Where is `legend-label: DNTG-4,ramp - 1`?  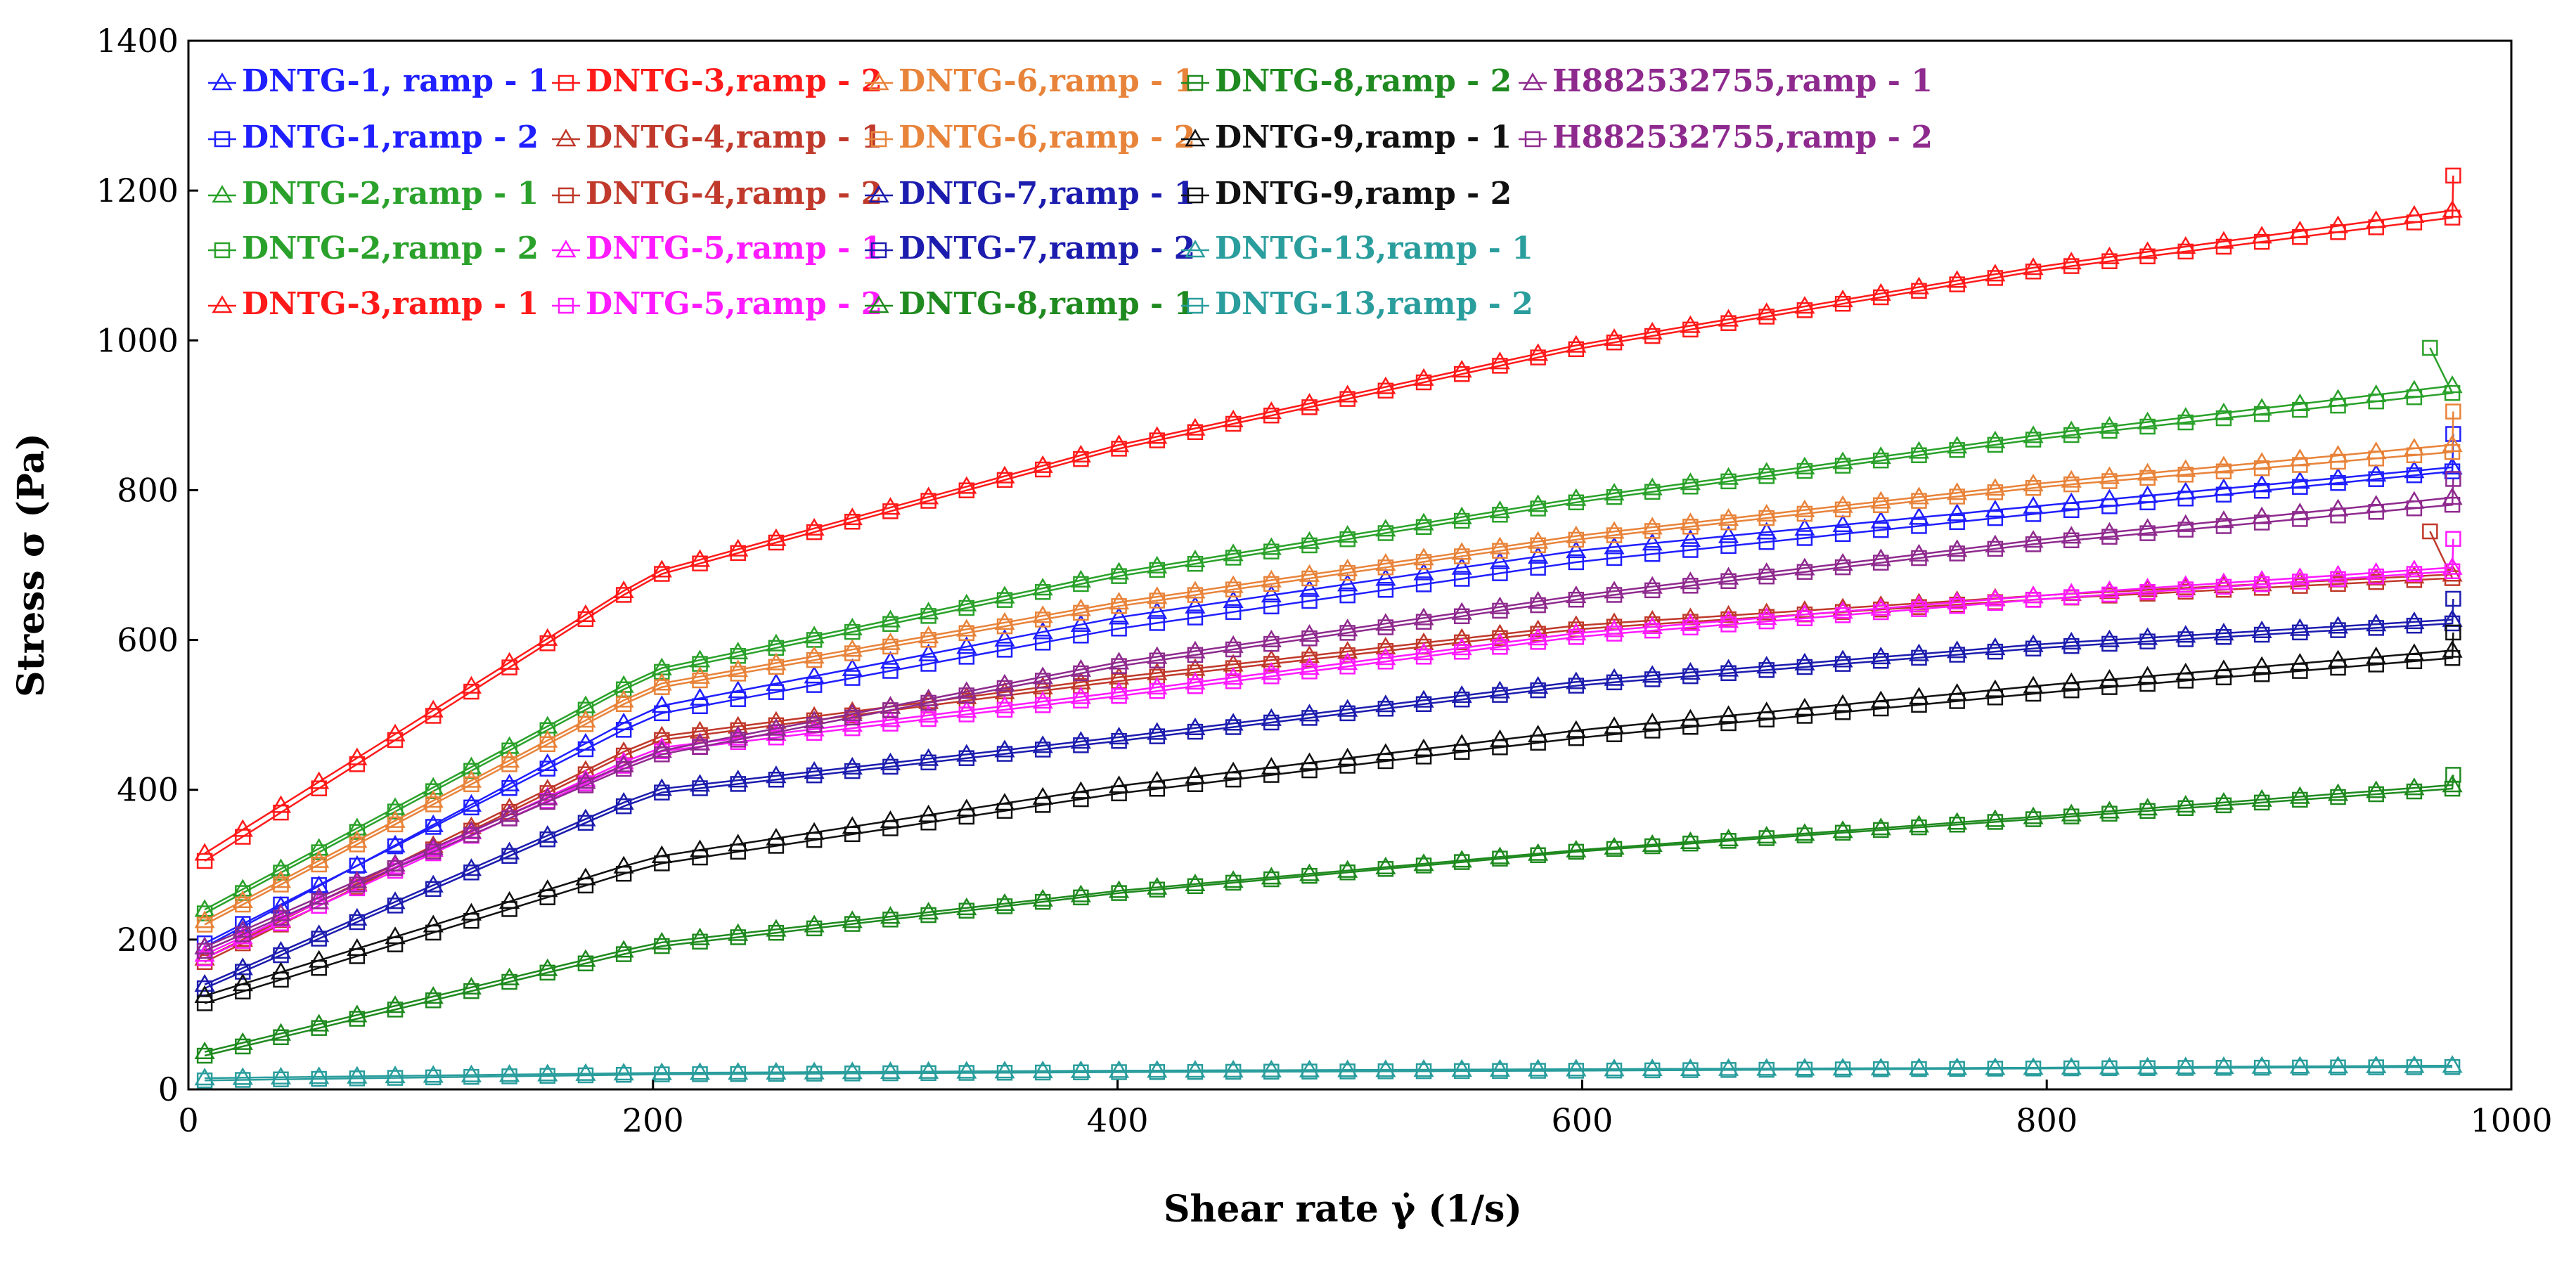
legend-label: DNTG-4,ramp - 1 is located at coordinates (734, 137).